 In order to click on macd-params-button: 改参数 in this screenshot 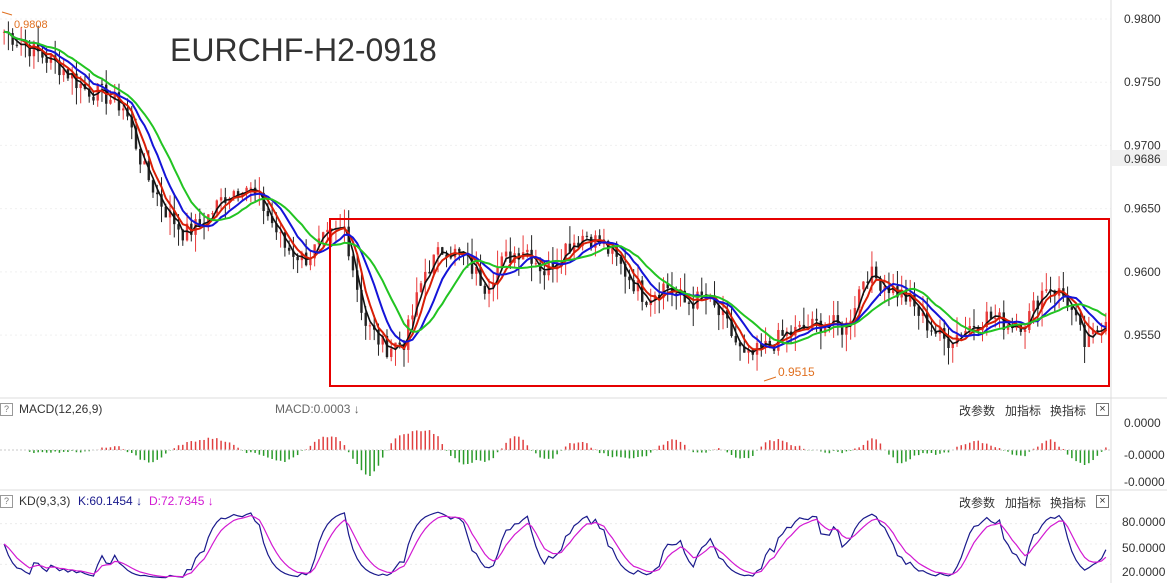, I will do `click(977, 411)`.